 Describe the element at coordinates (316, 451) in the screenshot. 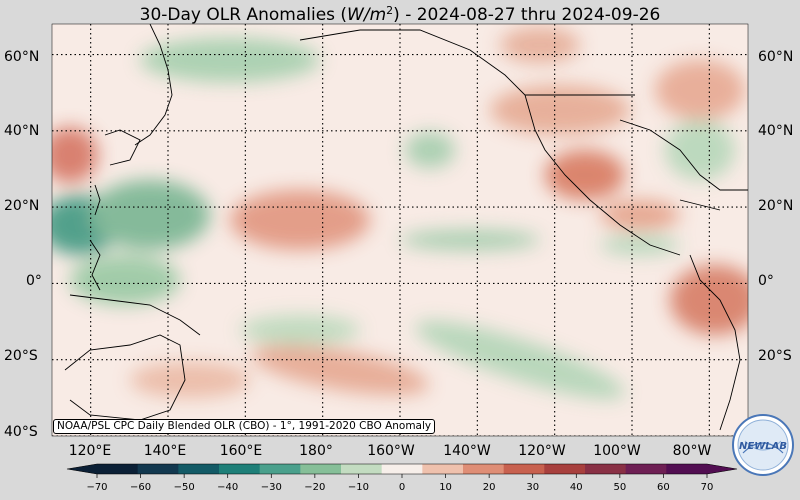

I see `lon-label-180: 180°` at that location.